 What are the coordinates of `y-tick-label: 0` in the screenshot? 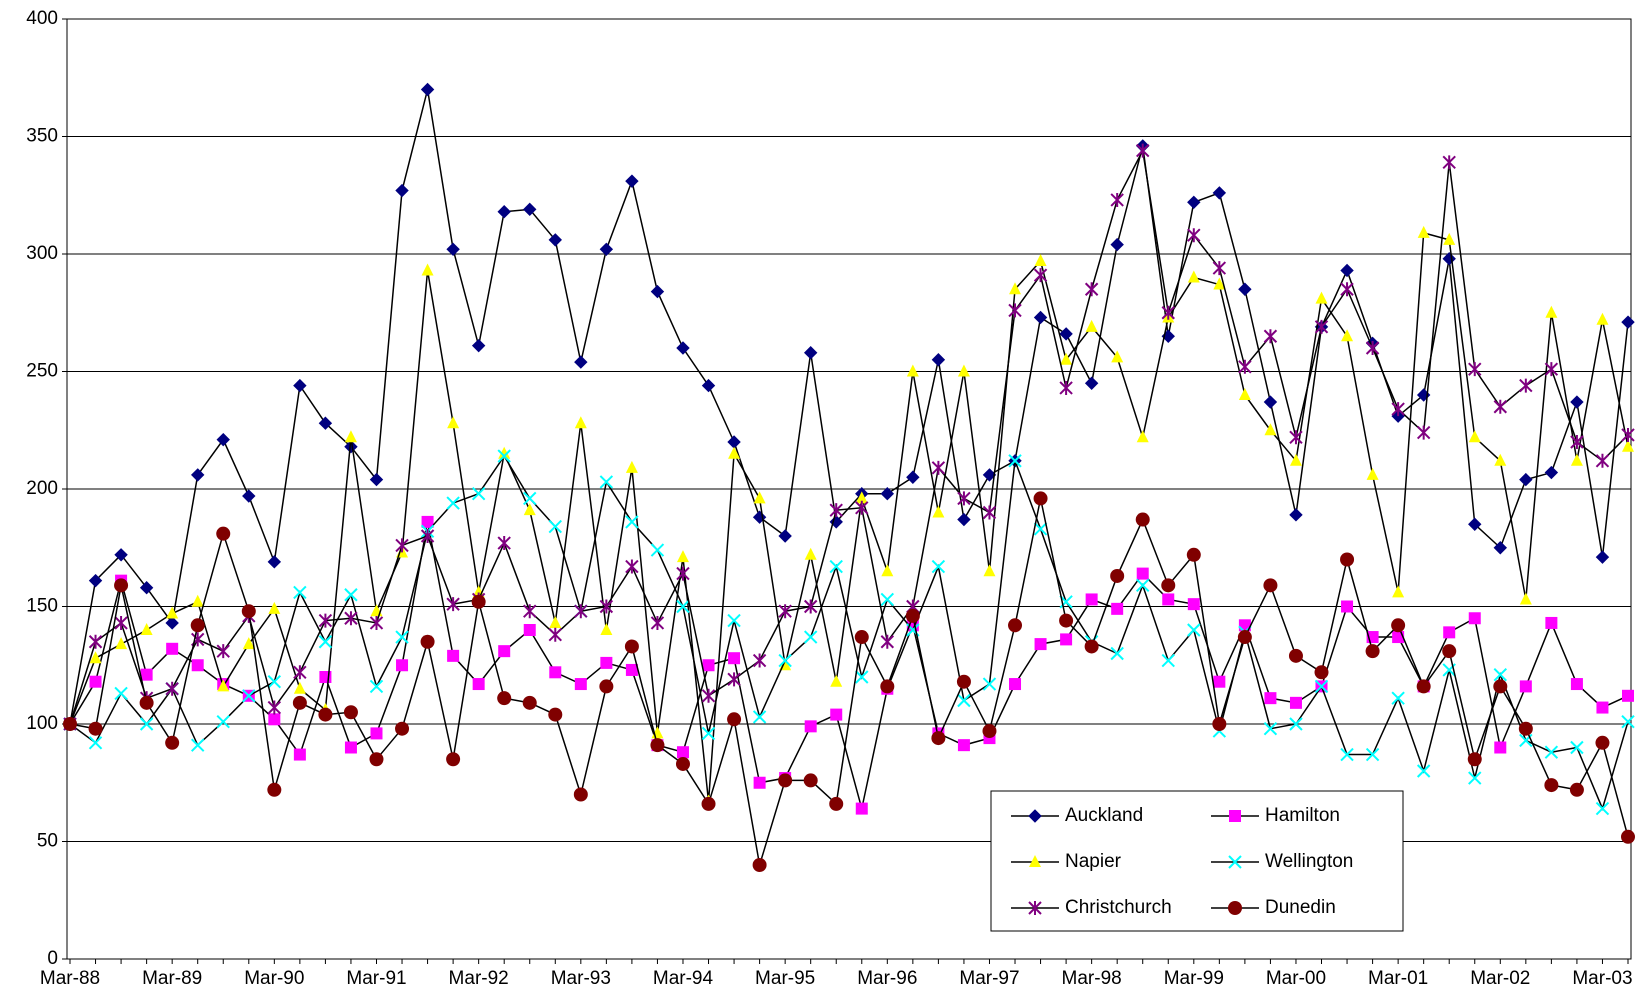 It's located at (52, 958).